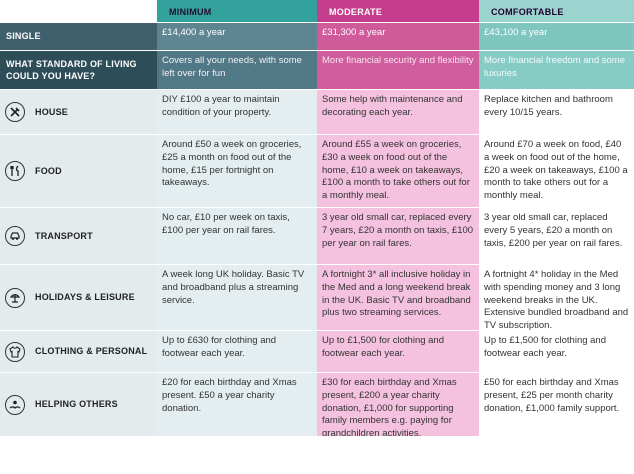 The width and height of the screenshot is (634, 474). Describe the element at coordinates (85, 297) in the screenshot. I see `holidays-label: HOLIDAYS & LEISURE` at that location.